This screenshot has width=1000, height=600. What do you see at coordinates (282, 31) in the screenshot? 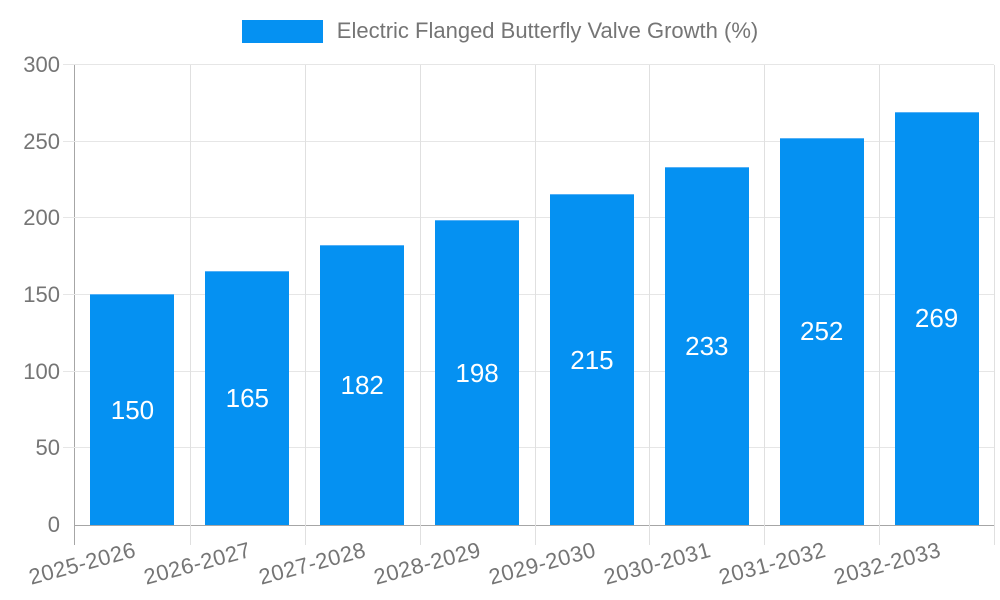
I see `legend-swatch` at bounding box center [282, 31].